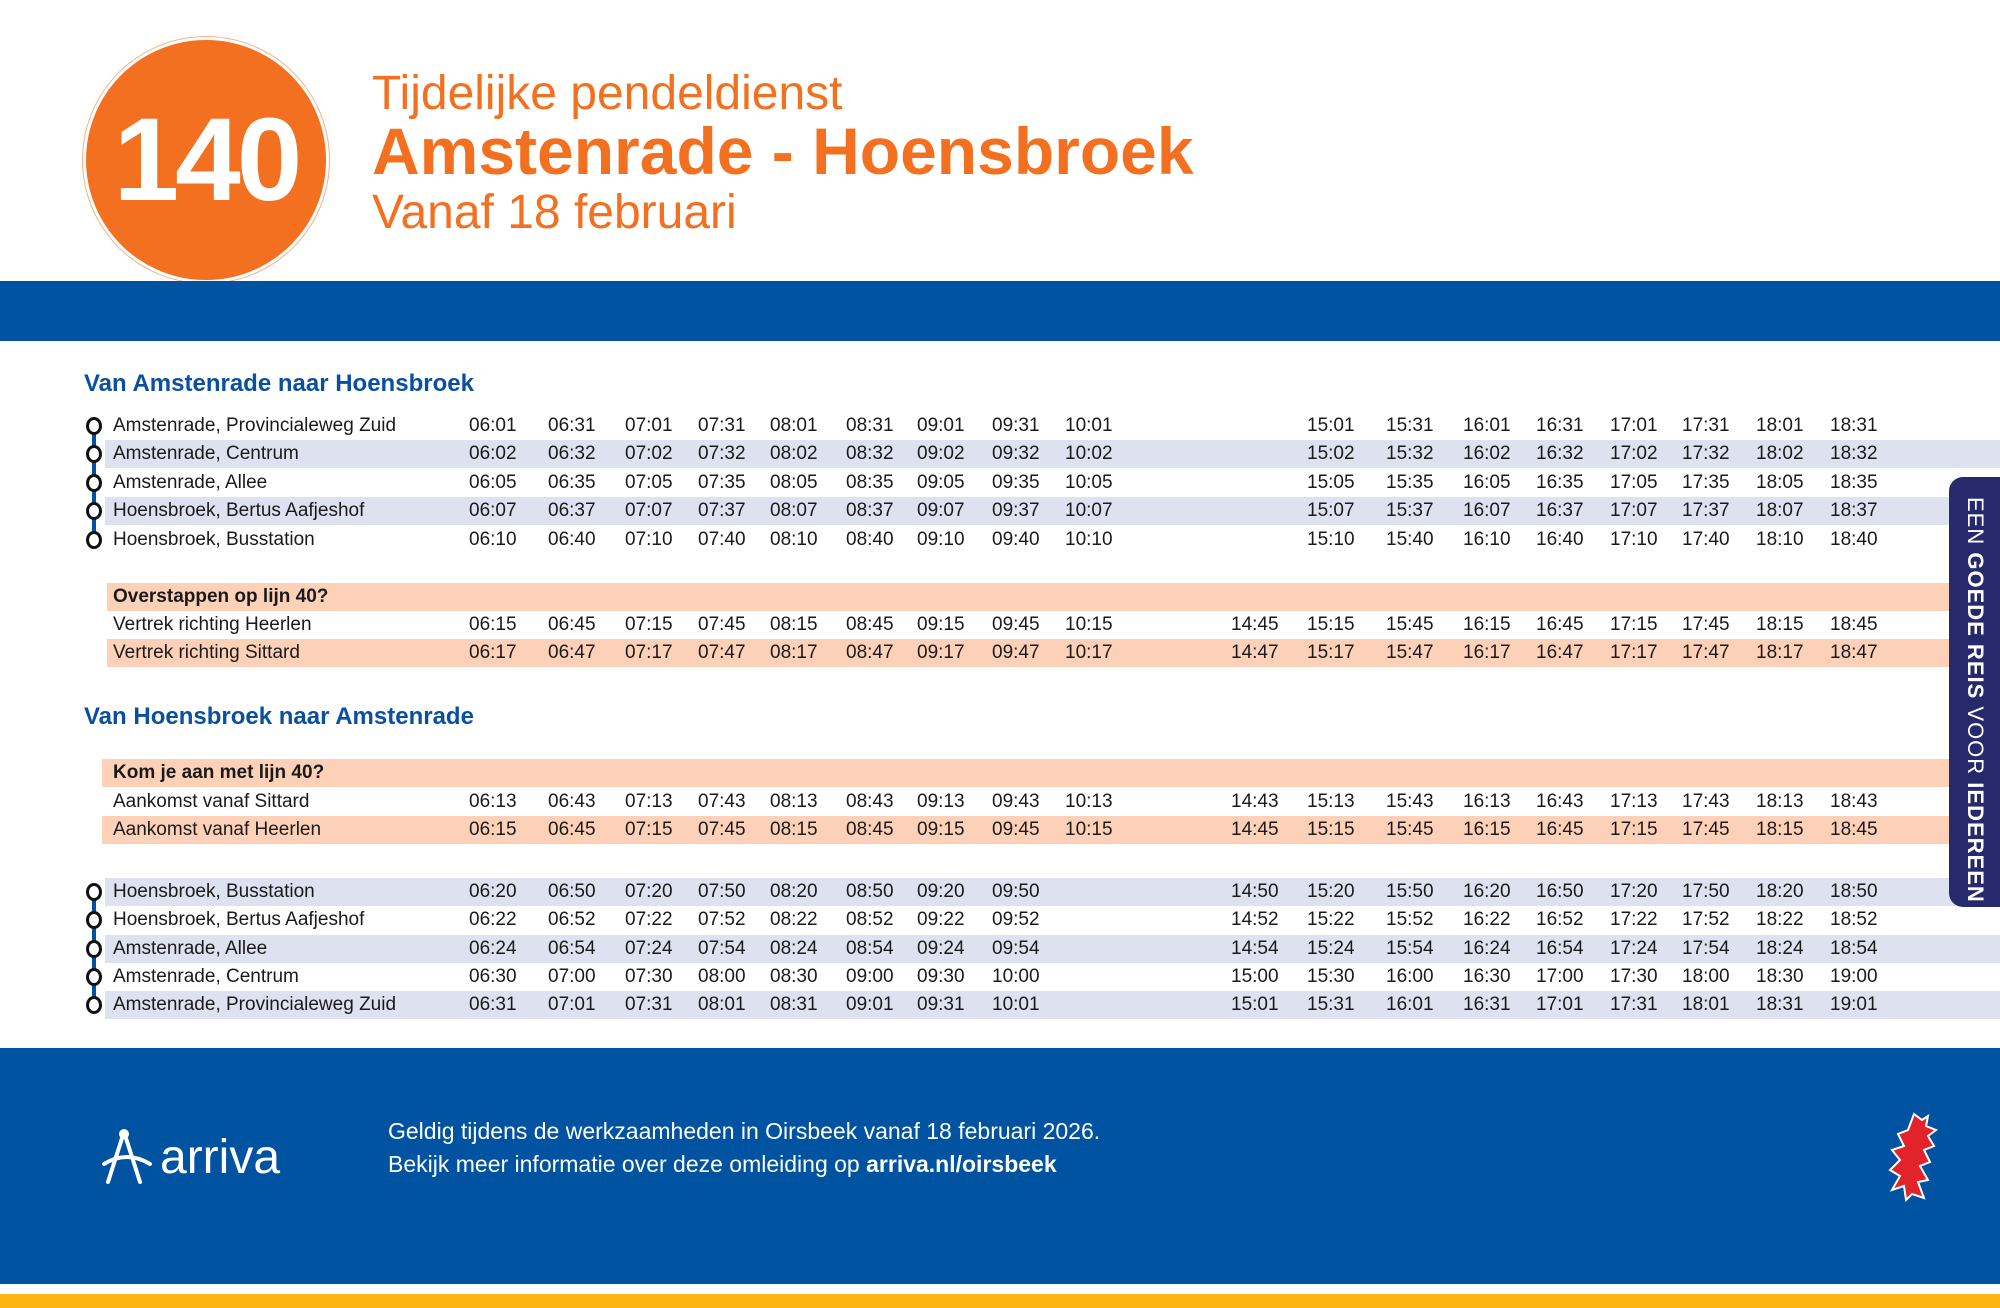  What do you see at coordinates (941, 425) in the screenshot?
I see `time-cell: 09:01` at bounding box center [941, 425].